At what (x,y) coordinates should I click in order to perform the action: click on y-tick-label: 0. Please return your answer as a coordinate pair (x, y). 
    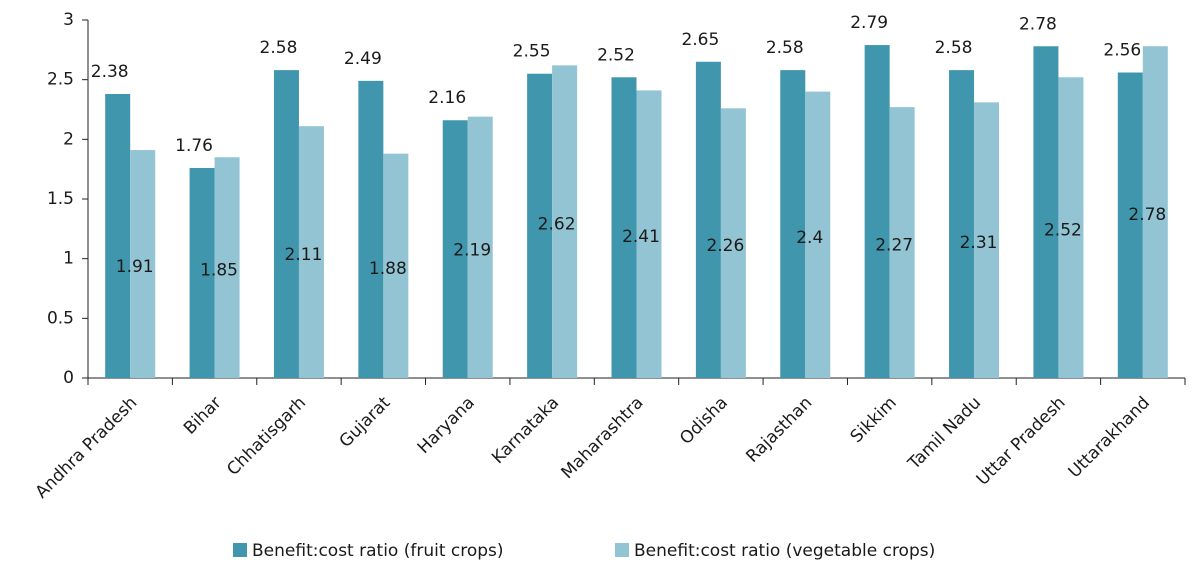
    Looking at the image, I should click on (68, 378).